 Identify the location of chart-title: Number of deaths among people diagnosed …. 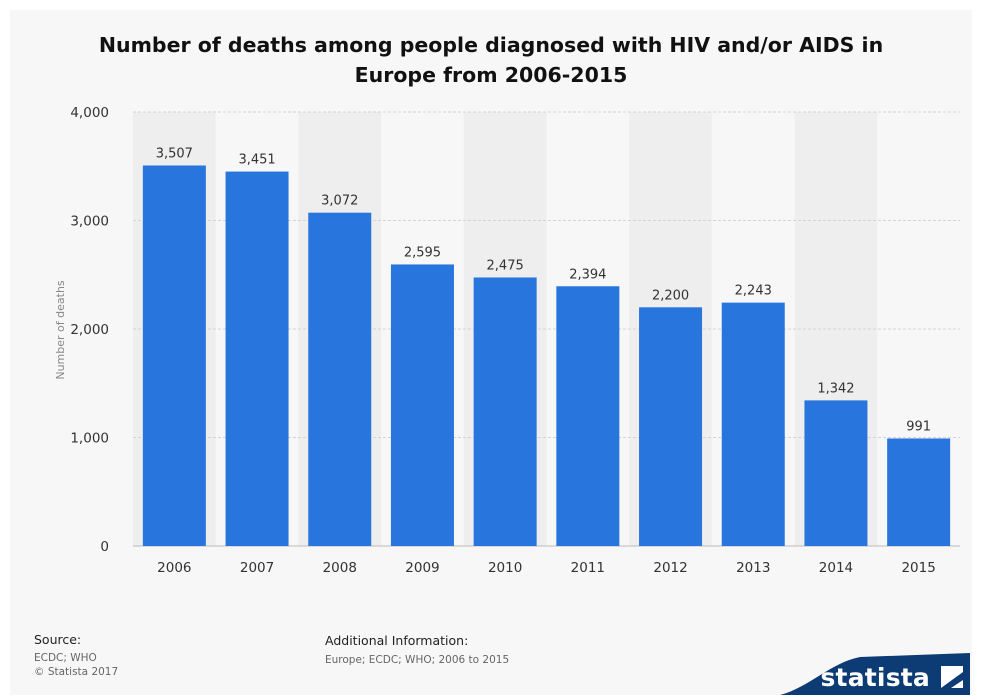
(491, 60).